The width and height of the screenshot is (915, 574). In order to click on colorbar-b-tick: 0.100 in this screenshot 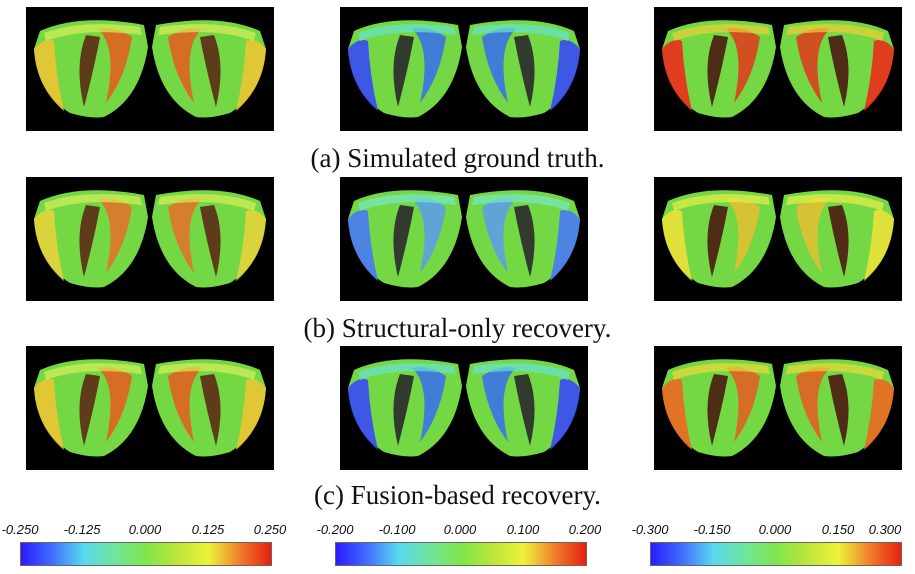, I will do `click(523, 529)`.